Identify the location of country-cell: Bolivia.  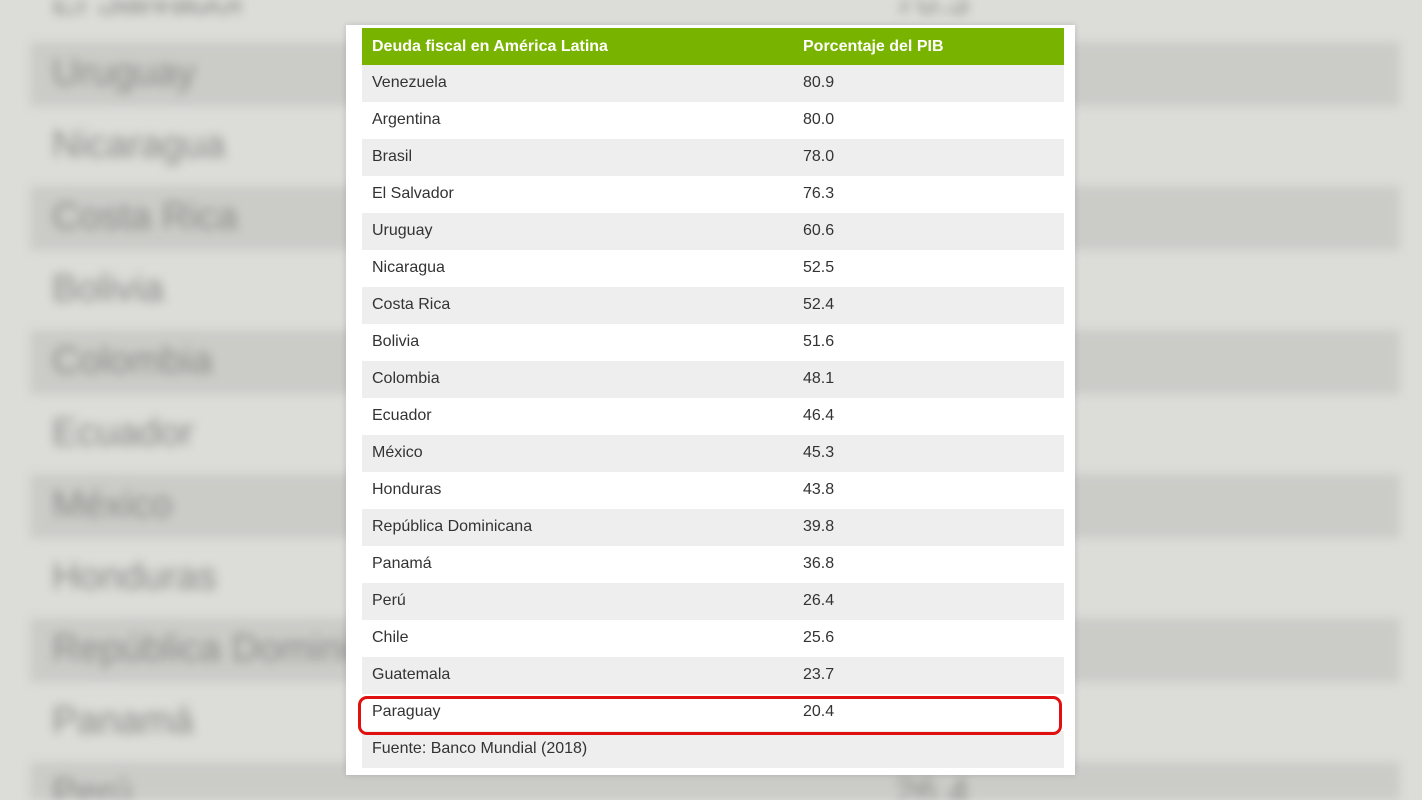
(396, 341).